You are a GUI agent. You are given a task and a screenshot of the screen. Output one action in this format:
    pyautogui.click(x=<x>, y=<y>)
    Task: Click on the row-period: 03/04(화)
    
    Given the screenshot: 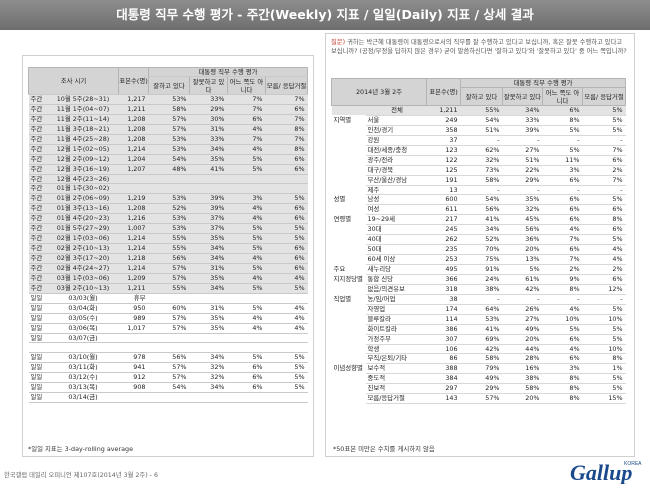 What is the action you would take?
    pyautogui.click(x=83, y=308)
    